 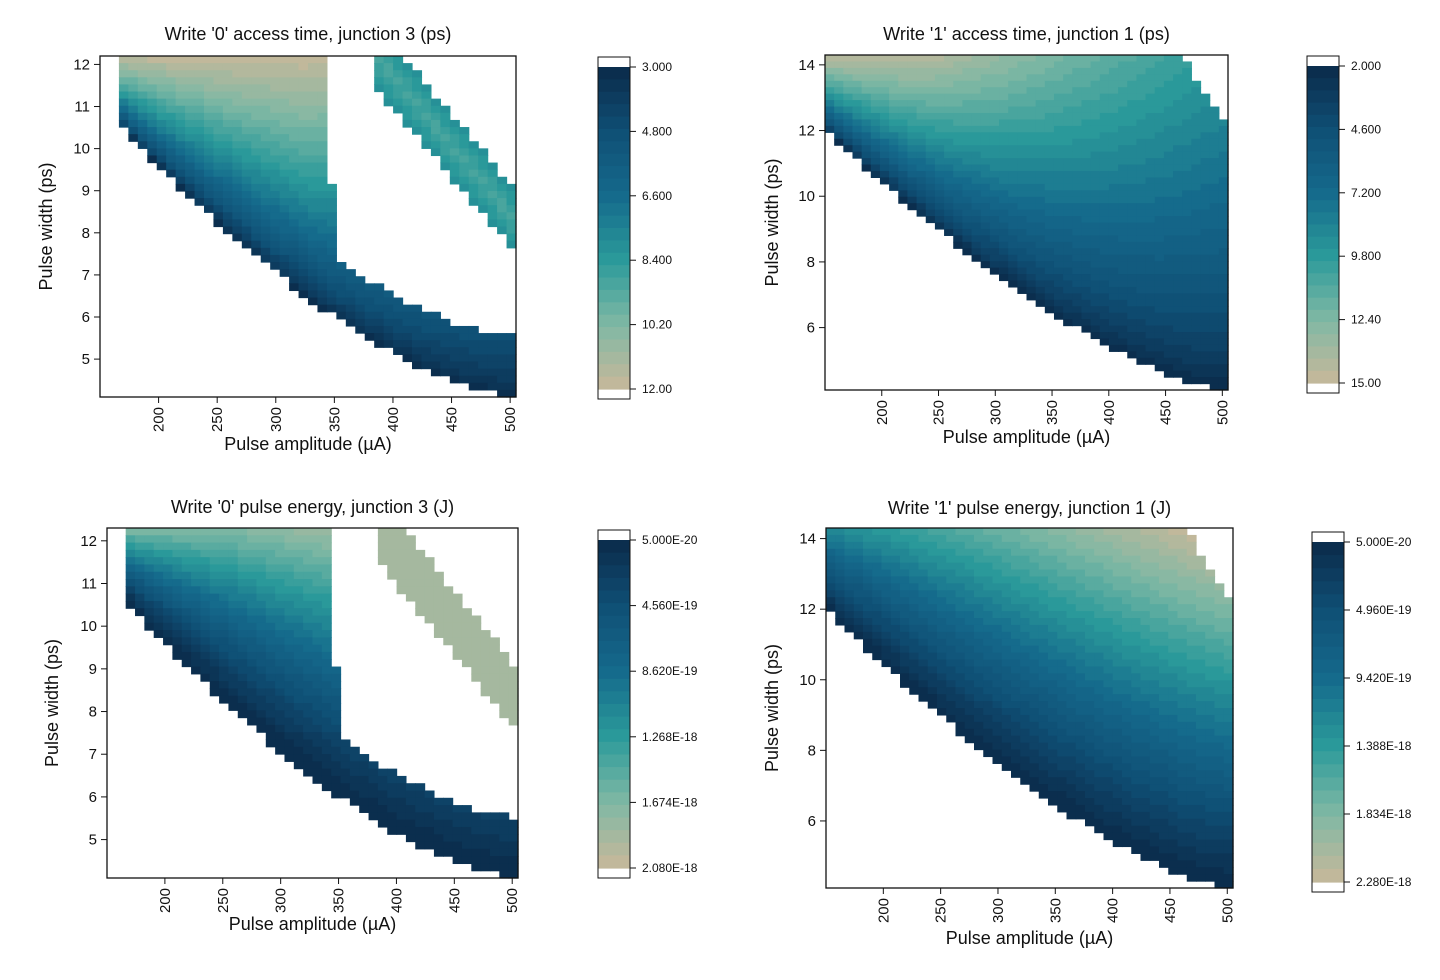 I want to click on colorbar-label: 12.40, so click(x=1366, y=320).